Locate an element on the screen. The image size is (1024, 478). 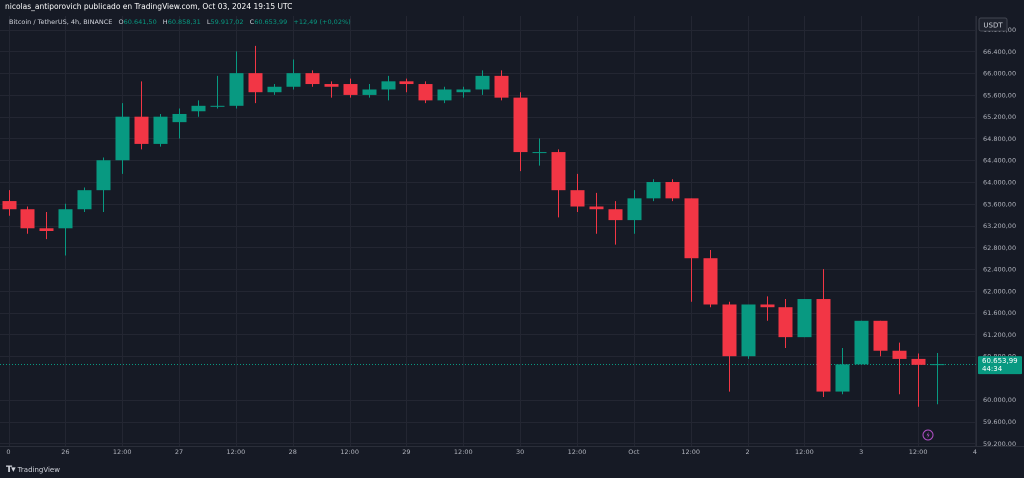
price-tick-label: 59.600,00 is located at coordinates (999, 422).